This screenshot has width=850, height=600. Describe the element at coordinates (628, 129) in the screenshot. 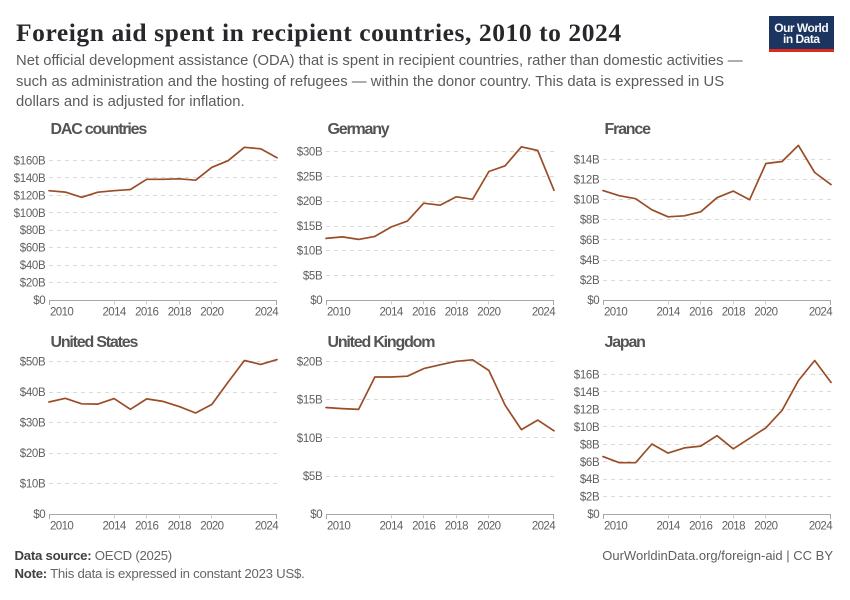

I see `svg-text: France` at that location.